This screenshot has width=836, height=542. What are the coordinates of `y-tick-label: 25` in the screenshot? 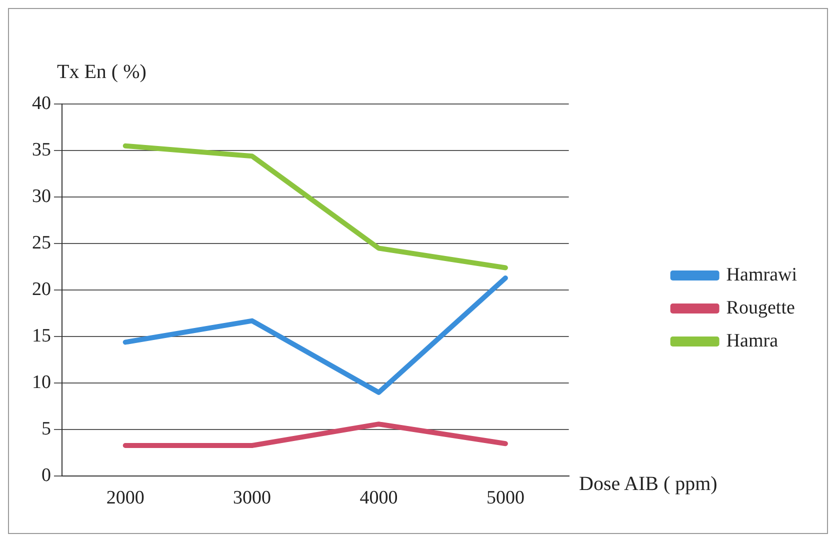 It's located at (41, 243).